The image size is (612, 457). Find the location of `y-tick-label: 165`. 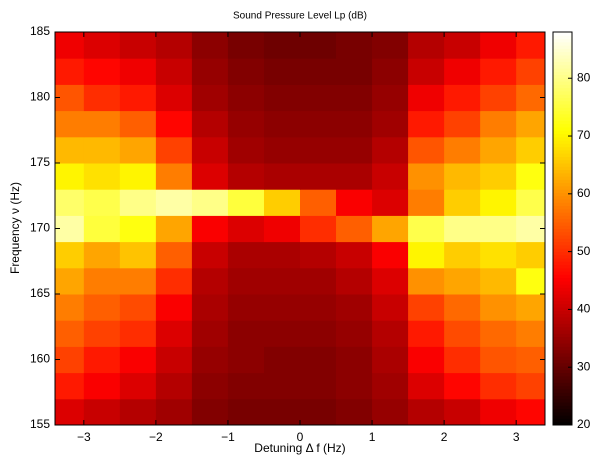

y-tick-label: 165 is located at coordinates (40, 293).